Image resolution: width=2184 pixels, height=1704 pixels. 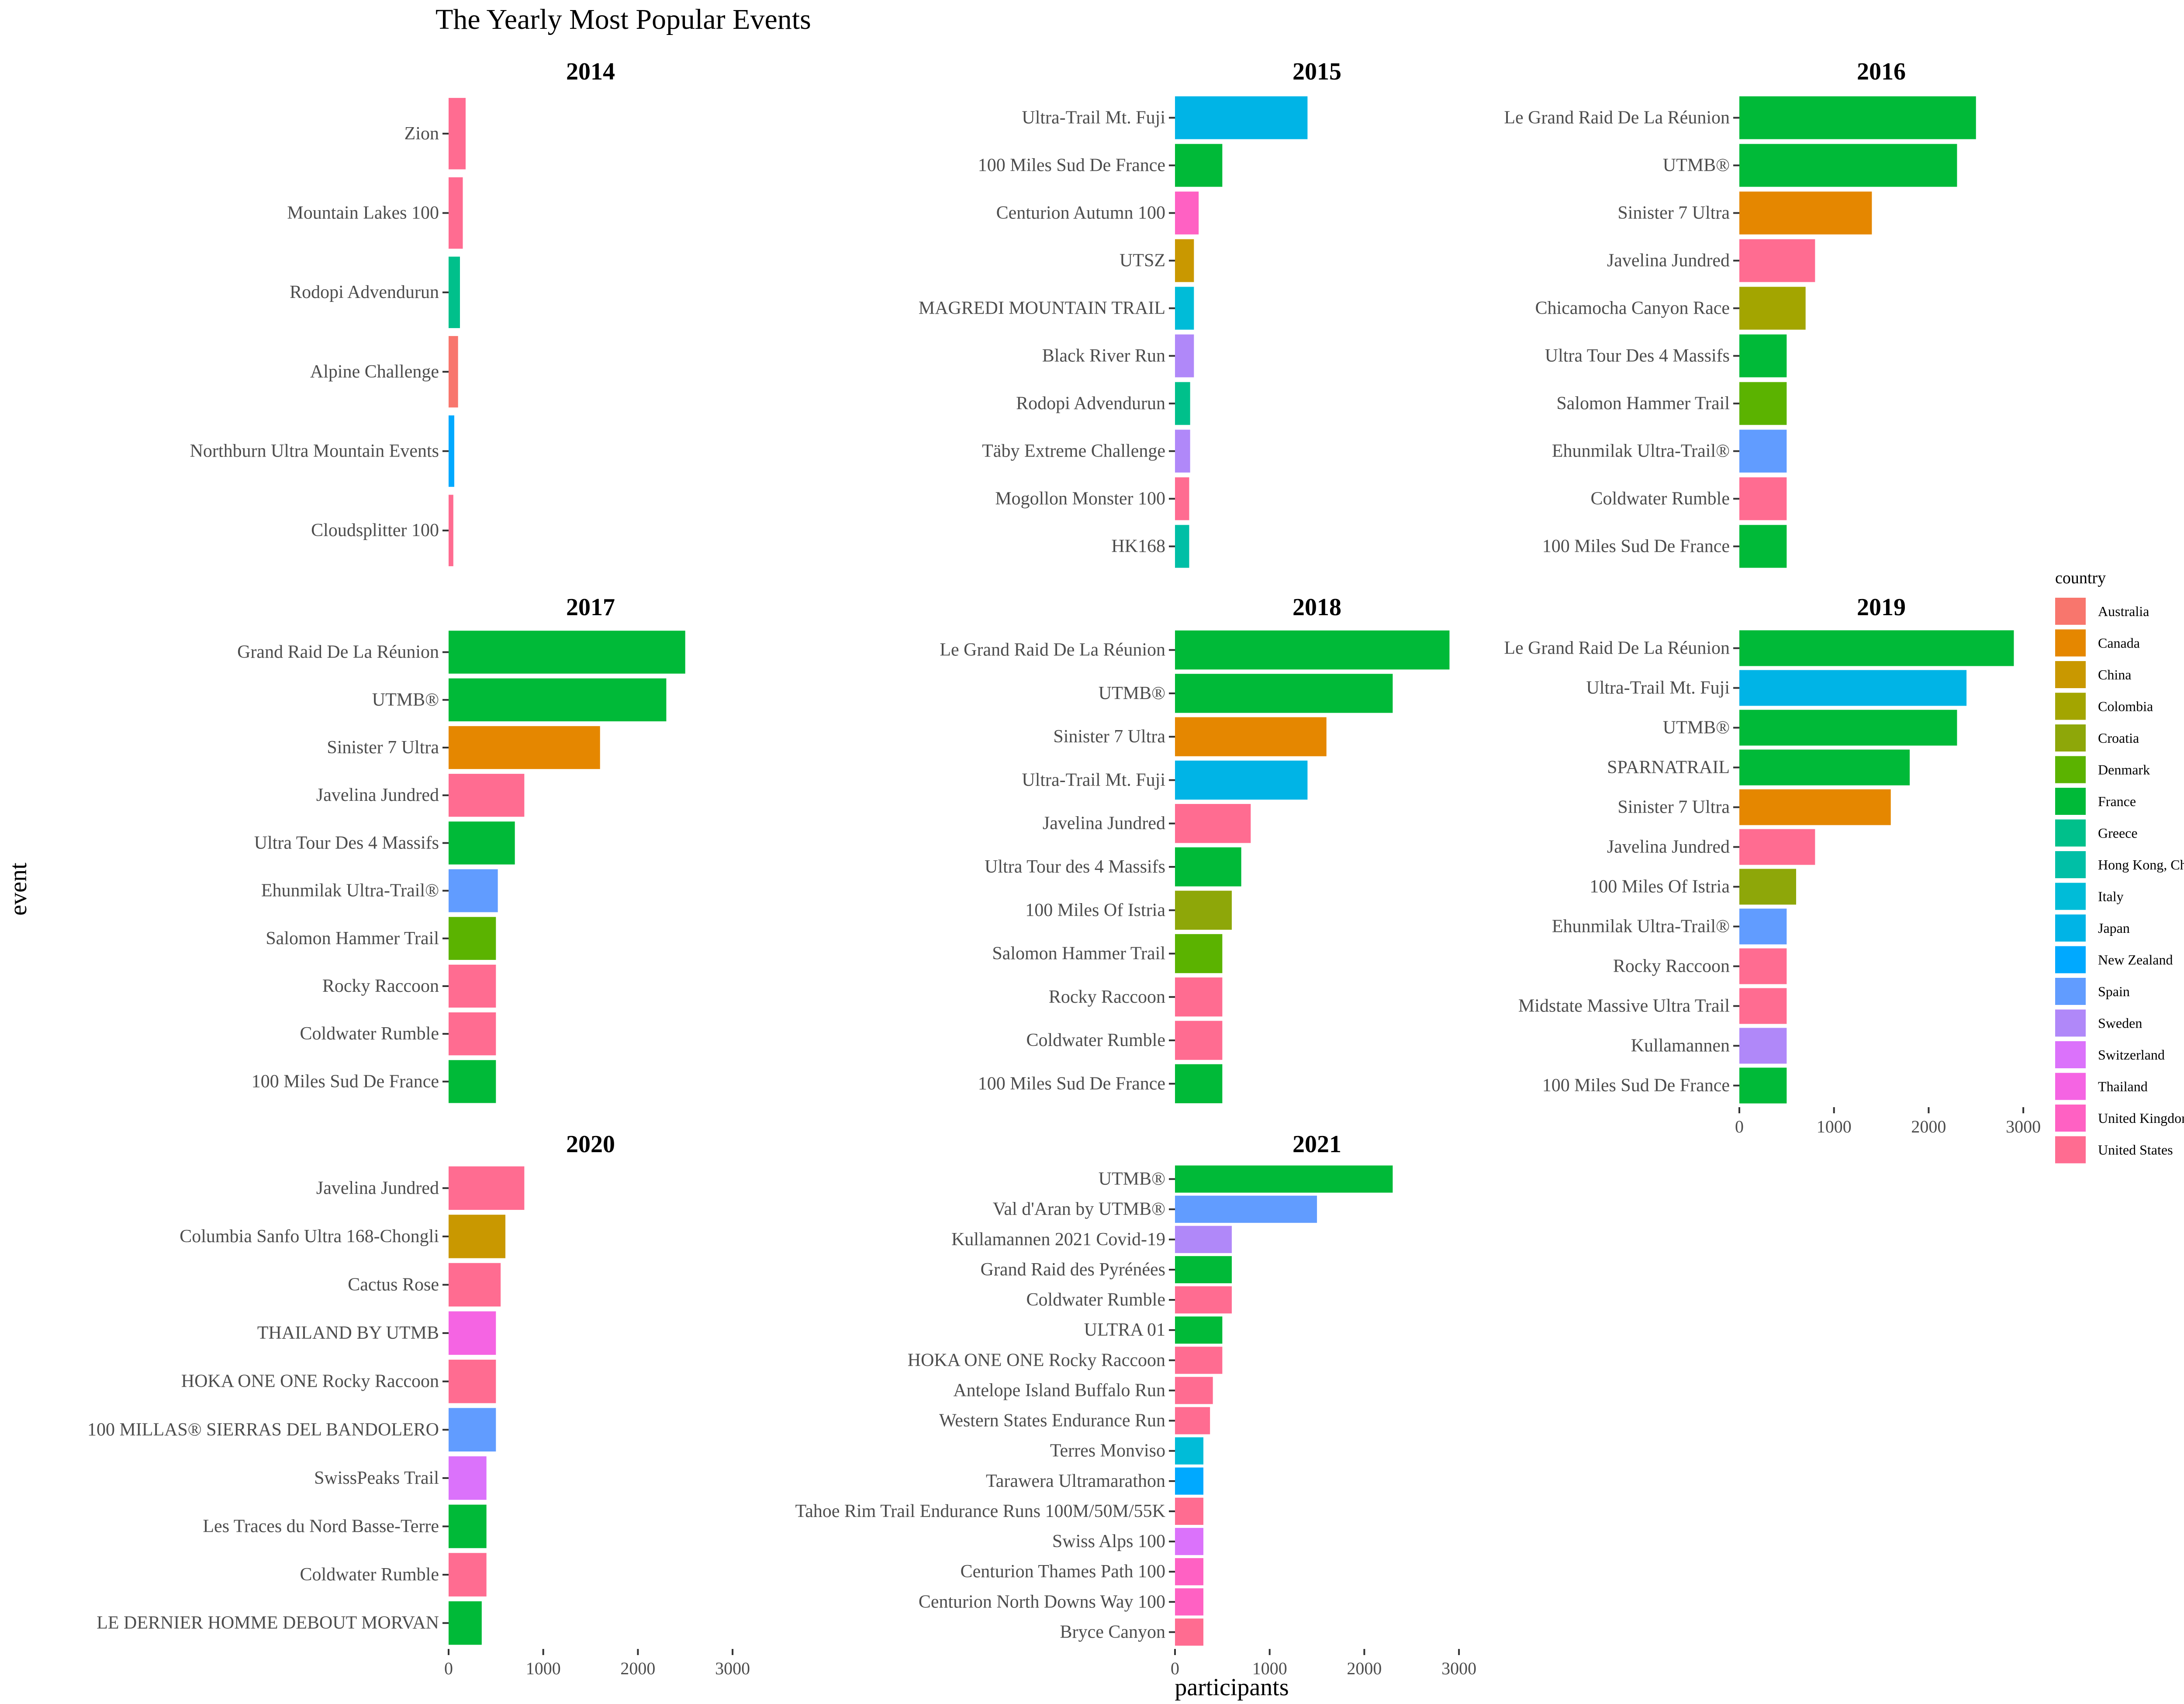 I want to click on panel-title: 2019, so click(x=1881, y=607).